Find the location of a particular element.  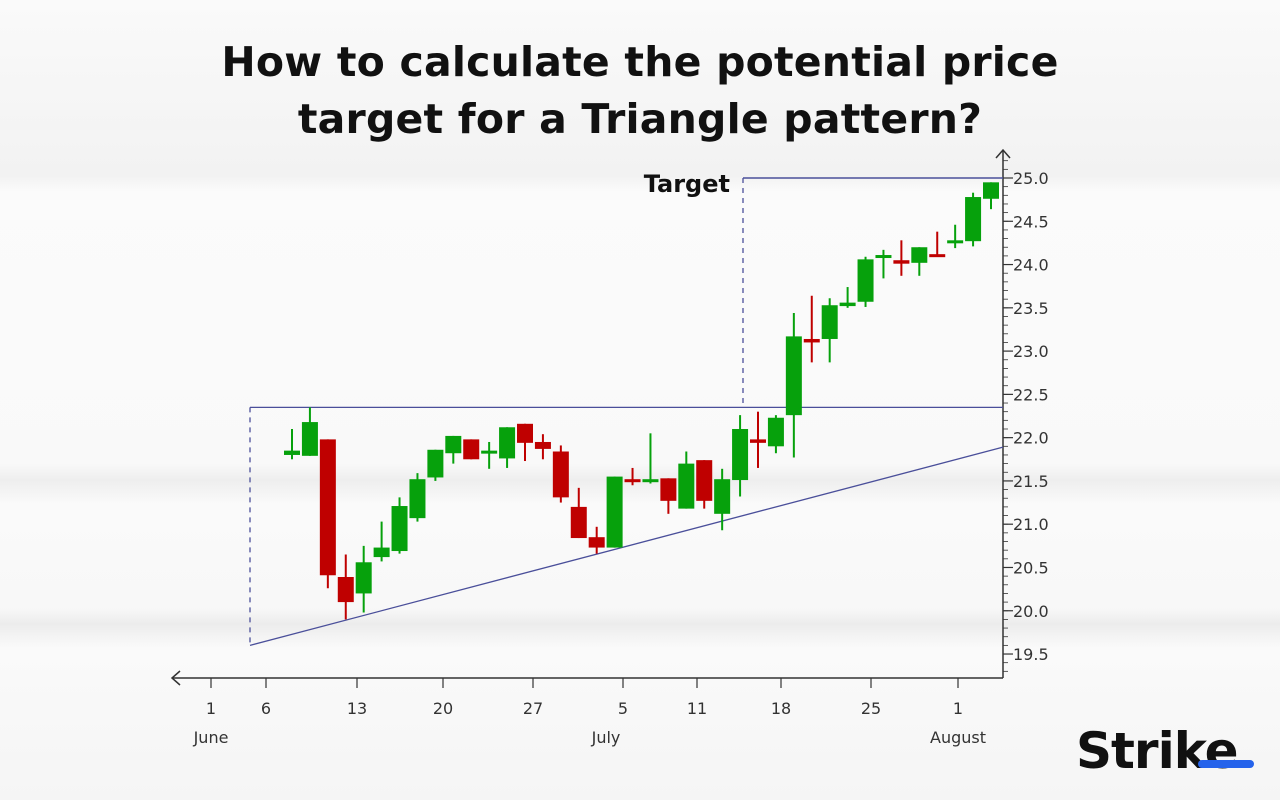

x-tick-label: 11 is located at coordinates (697, 708).